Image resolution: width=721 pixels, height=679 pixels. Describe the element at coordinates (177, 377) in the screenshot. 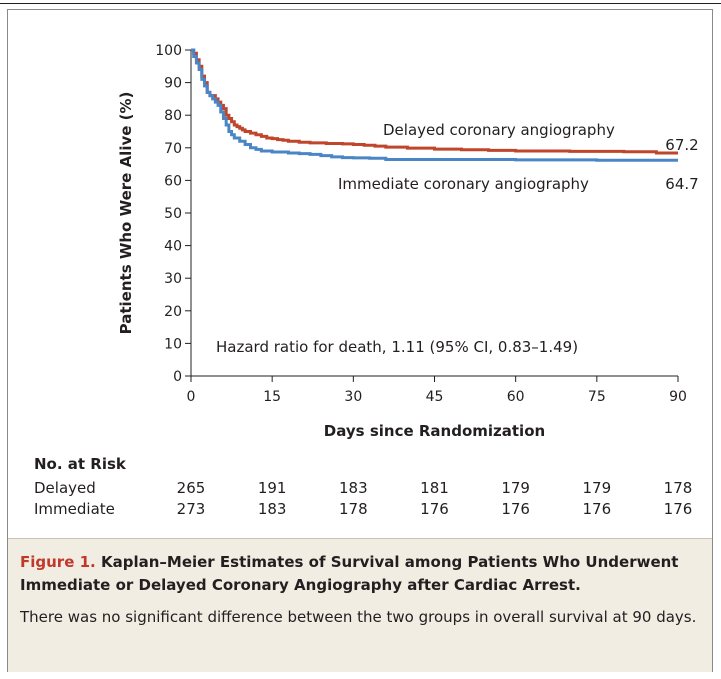

I see `y-tick-label: 0` at that location.